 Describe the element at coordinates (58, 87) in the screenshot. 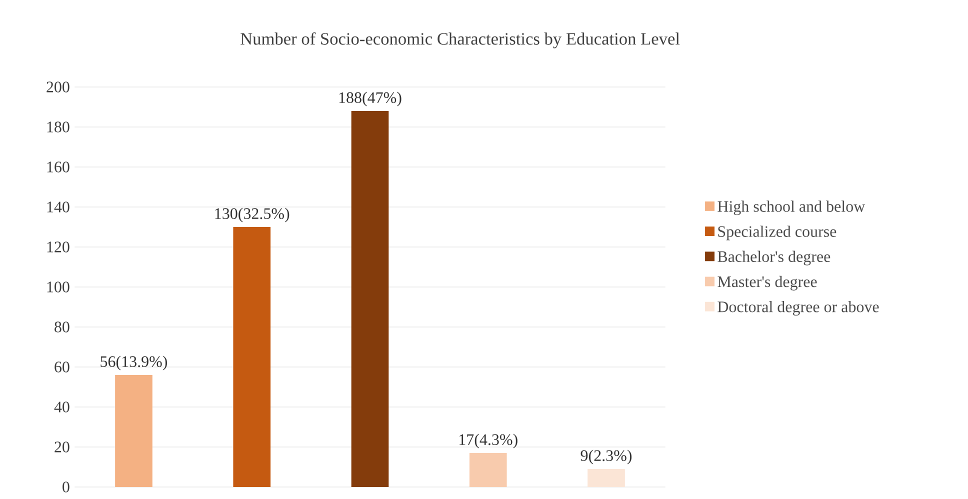

I see `y-tick-label: 200` at that location.